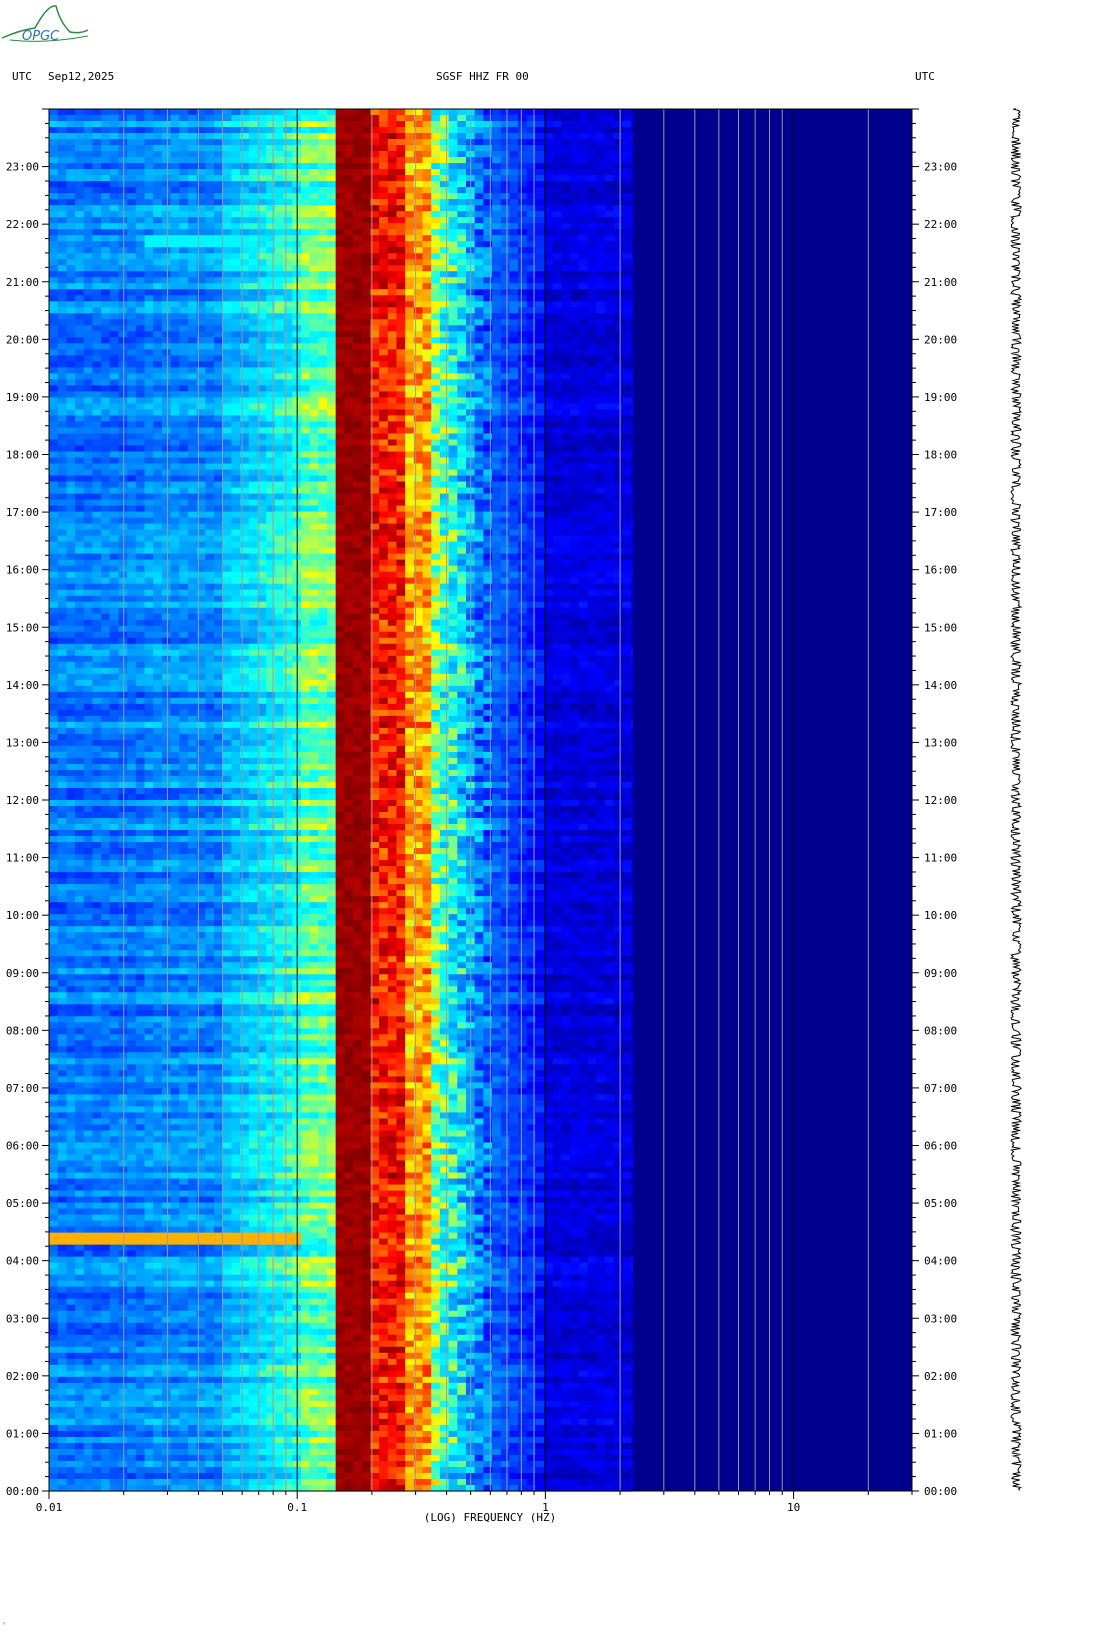 This screenshot has width=1102, height=1634. Describe the element at coordinates (22, 1318) in the screenshot. I see `y-tick-label-left: 03:00` at that location.